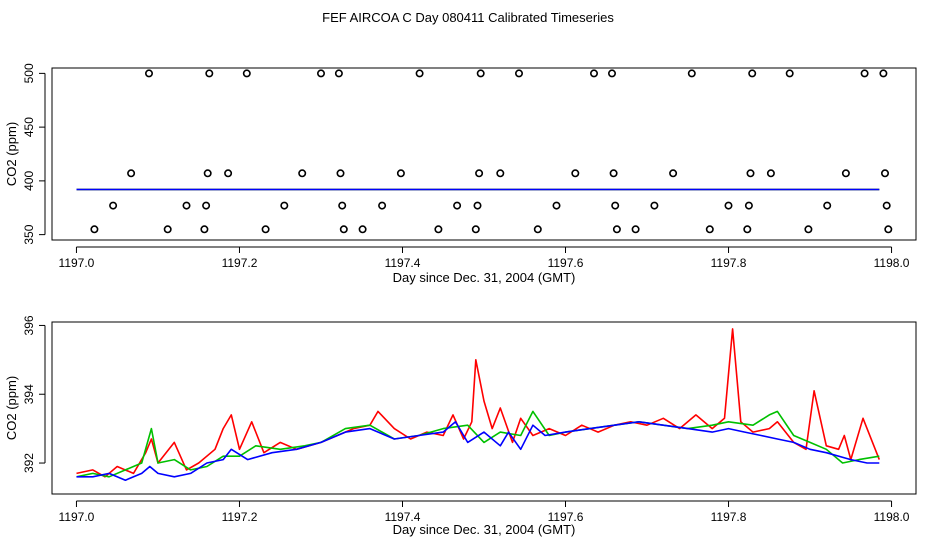 Image resolution: width=936 pixels, height=540 pixels. I want to click on top-y-tick-label: 350, so click(29, 234).